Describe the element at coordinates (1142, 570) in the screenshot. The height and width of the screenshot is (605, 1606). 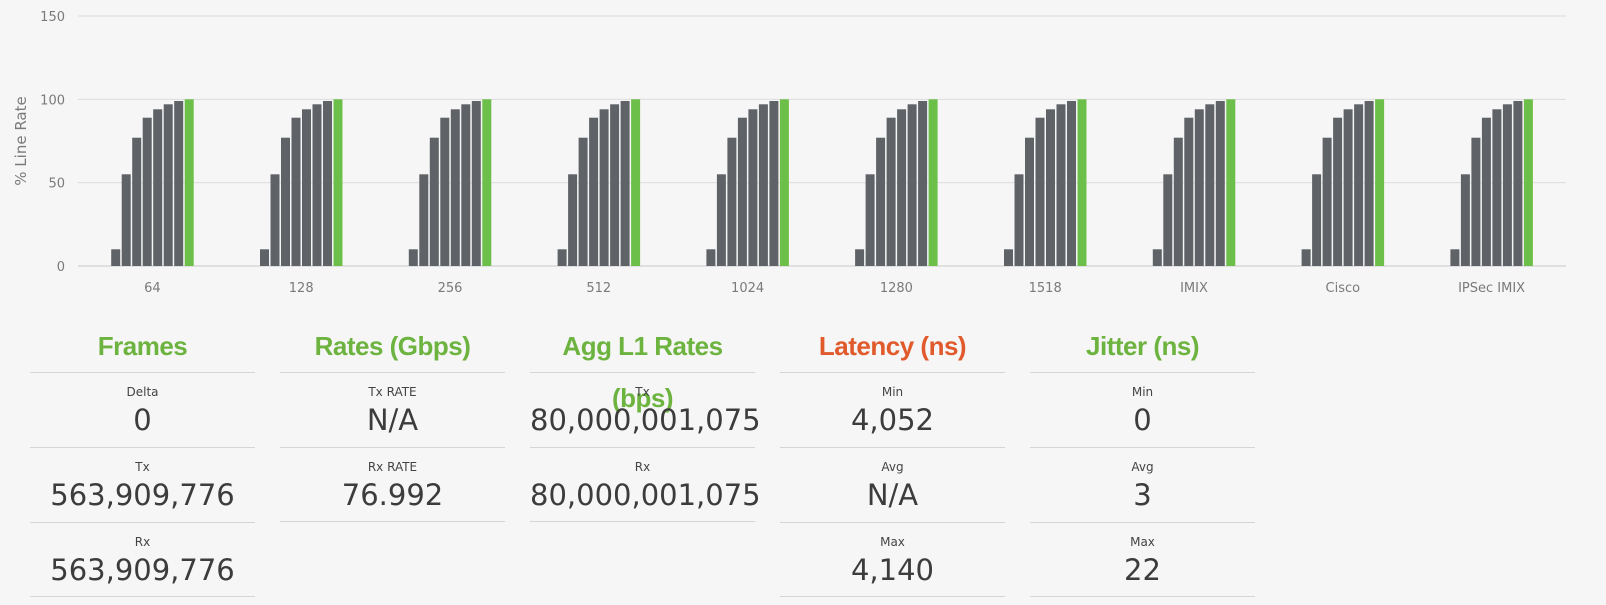
I see `jitter-max-value: 22` at that location.